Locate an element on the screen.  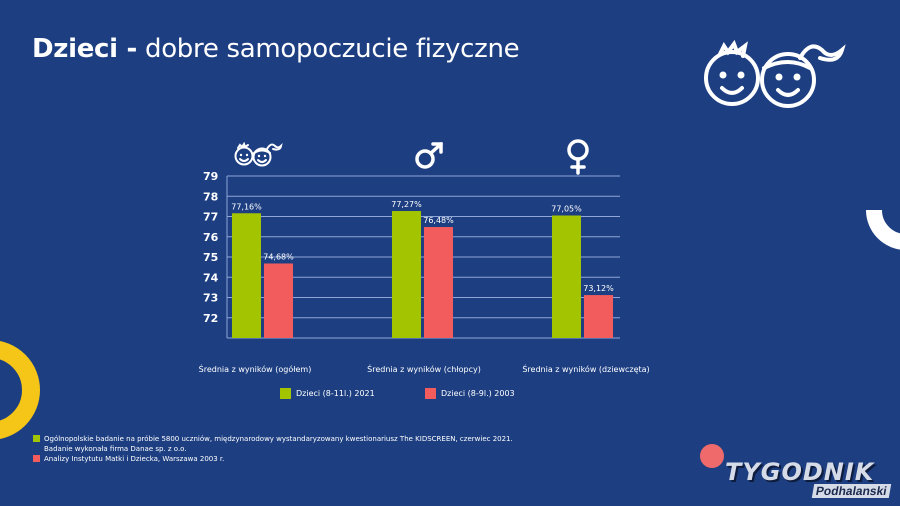
y-axis-ticks: 72 73 74 75 76 77 78 79 is located at coordinates (211, 247).